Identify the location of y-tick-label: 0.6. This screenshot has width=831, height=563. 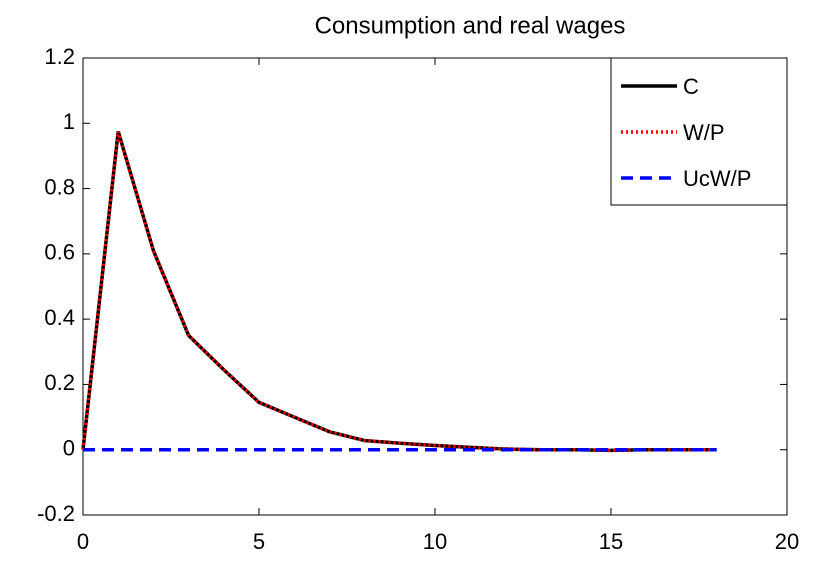
(59, 252).